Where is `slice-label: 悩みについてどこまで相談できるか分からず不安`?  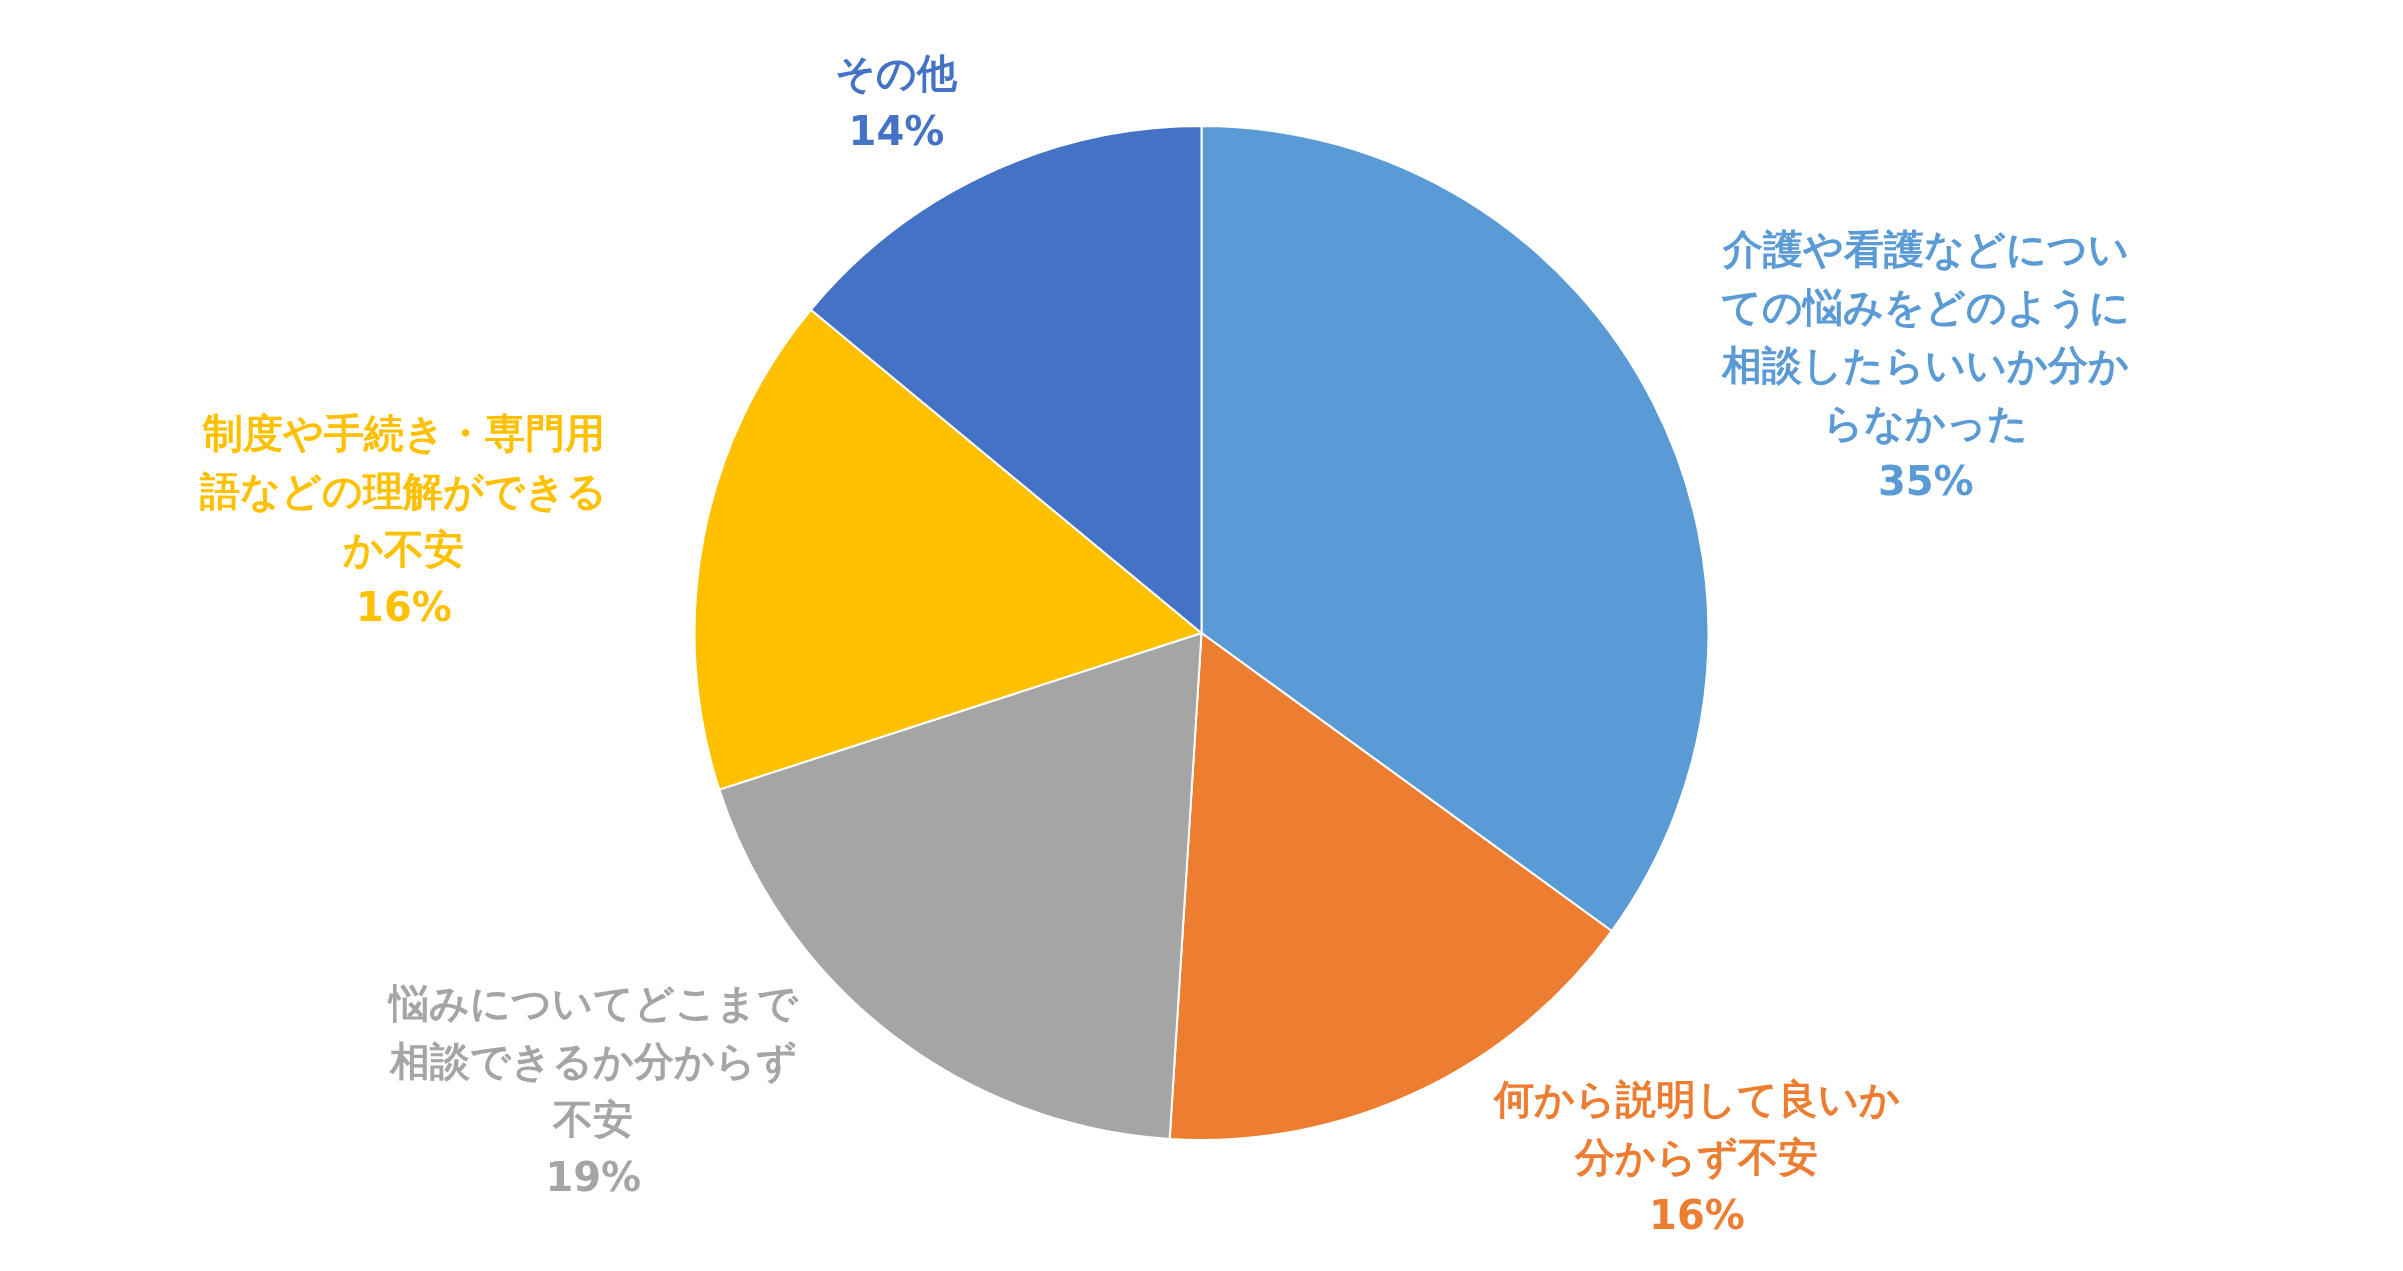 slice-label: 悩みについてどこまで相談できるか分からず不安 is located at coordinates (592, 1061).